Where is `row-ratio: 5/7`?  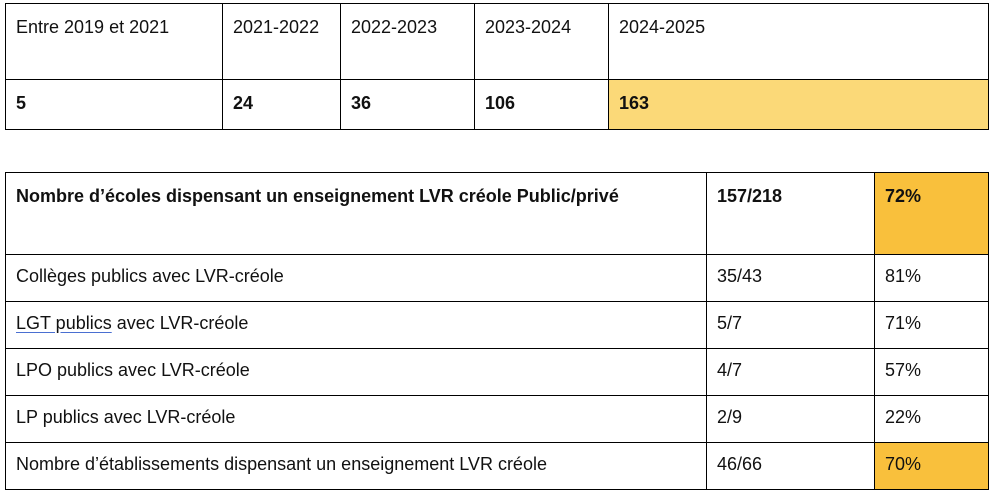
row-ratio: 5/7 is located at coordinates (790, 325).